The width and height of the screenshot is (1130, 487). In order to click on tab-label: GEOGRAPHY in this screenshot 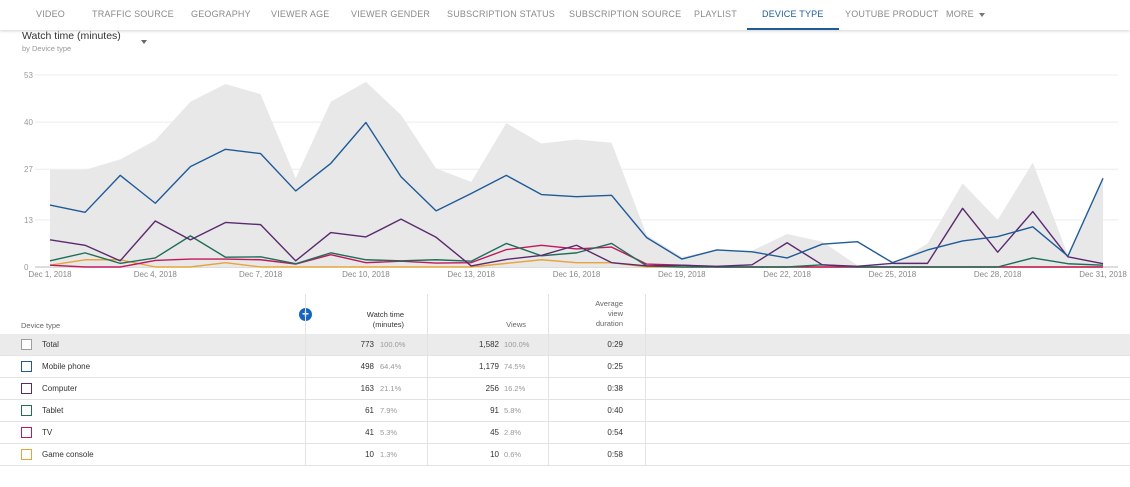, I will do `click(221, 14)`.